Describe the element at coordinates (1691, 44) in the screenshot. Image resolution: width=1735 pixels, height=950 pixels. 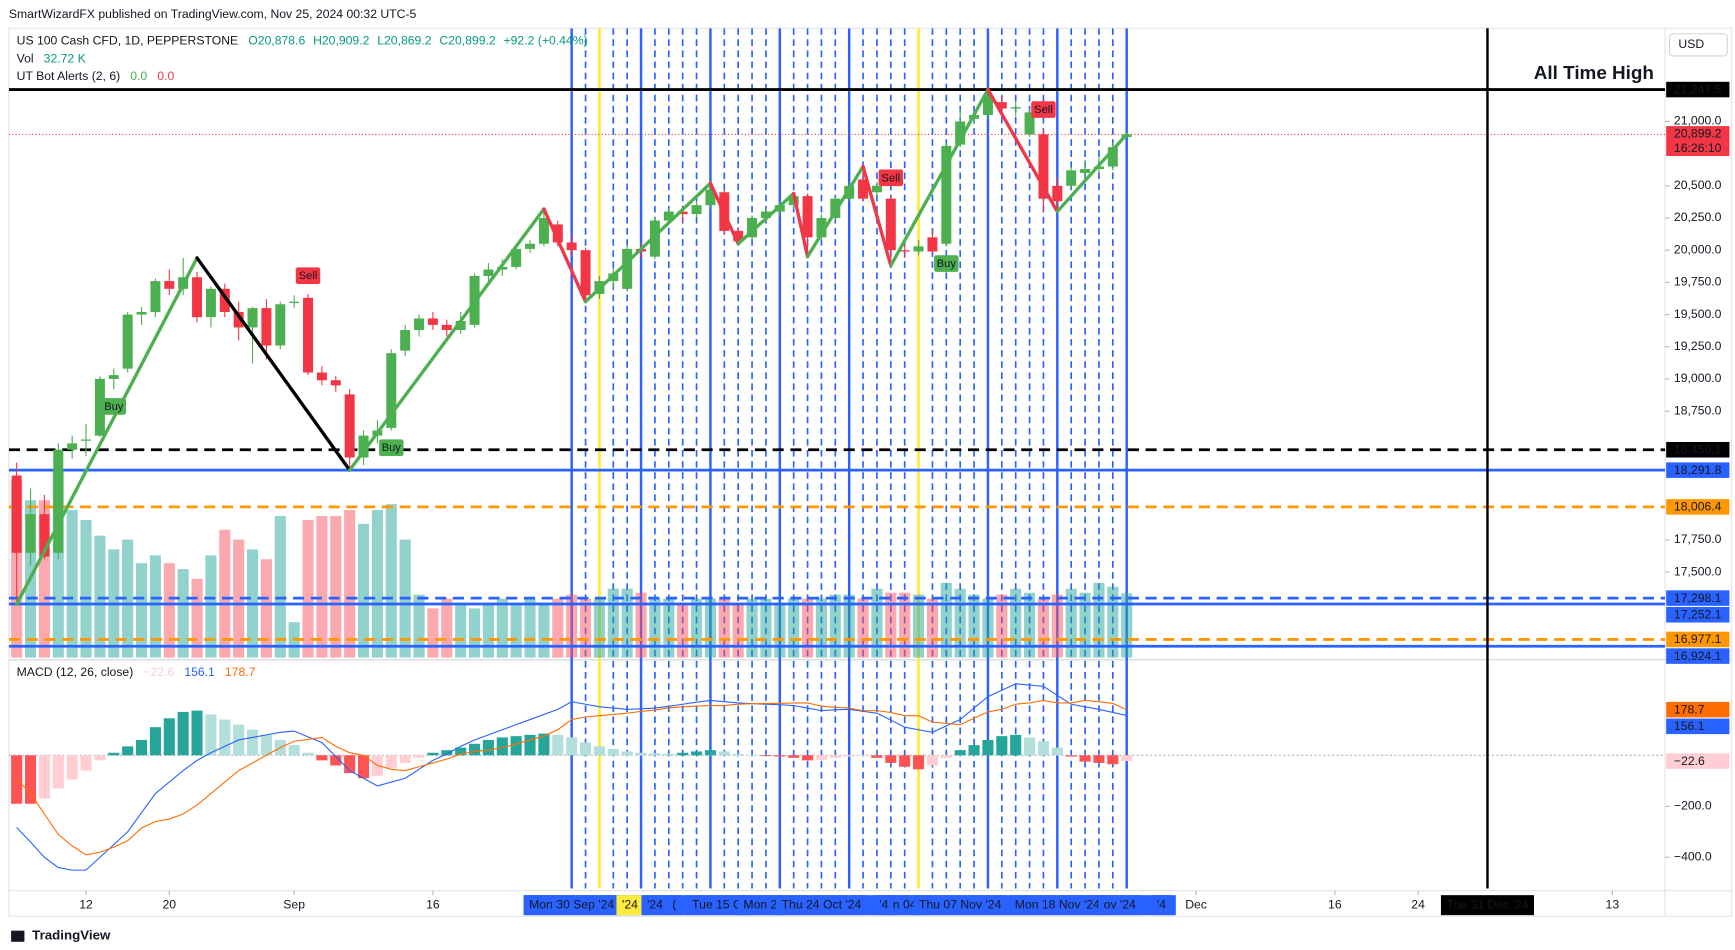
I see `currency: USD` at that location.